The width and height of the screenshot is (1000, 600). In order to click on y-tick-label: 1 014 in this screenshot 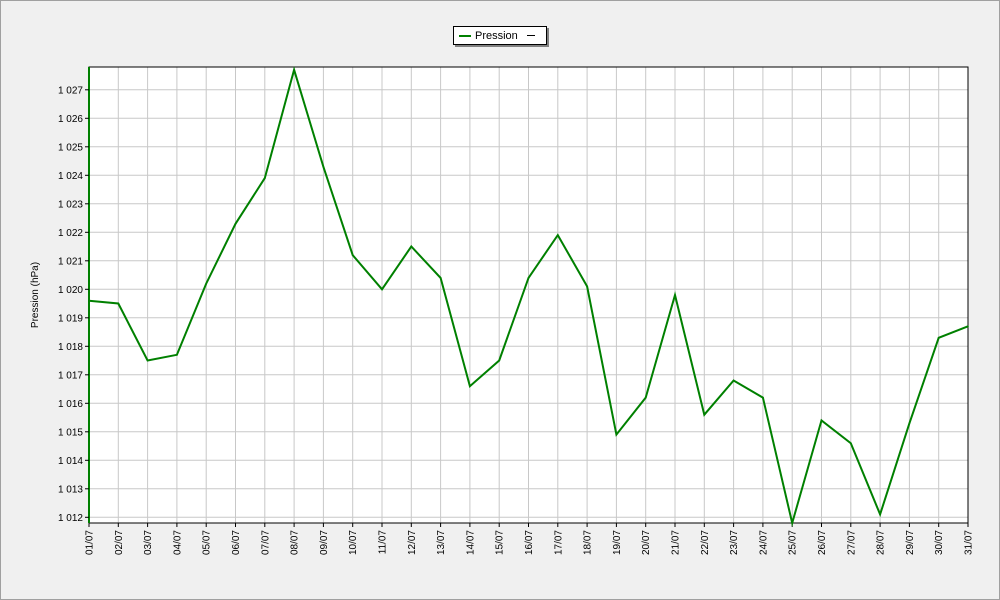, I will do `click(70, 461)`.